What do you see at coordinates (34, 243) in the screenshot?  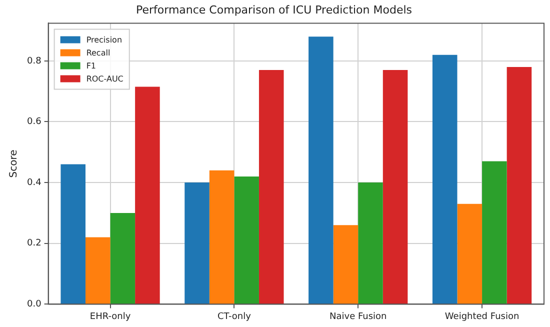 I see `y-tick-label: 0.2` at bounding box center [34, 243].